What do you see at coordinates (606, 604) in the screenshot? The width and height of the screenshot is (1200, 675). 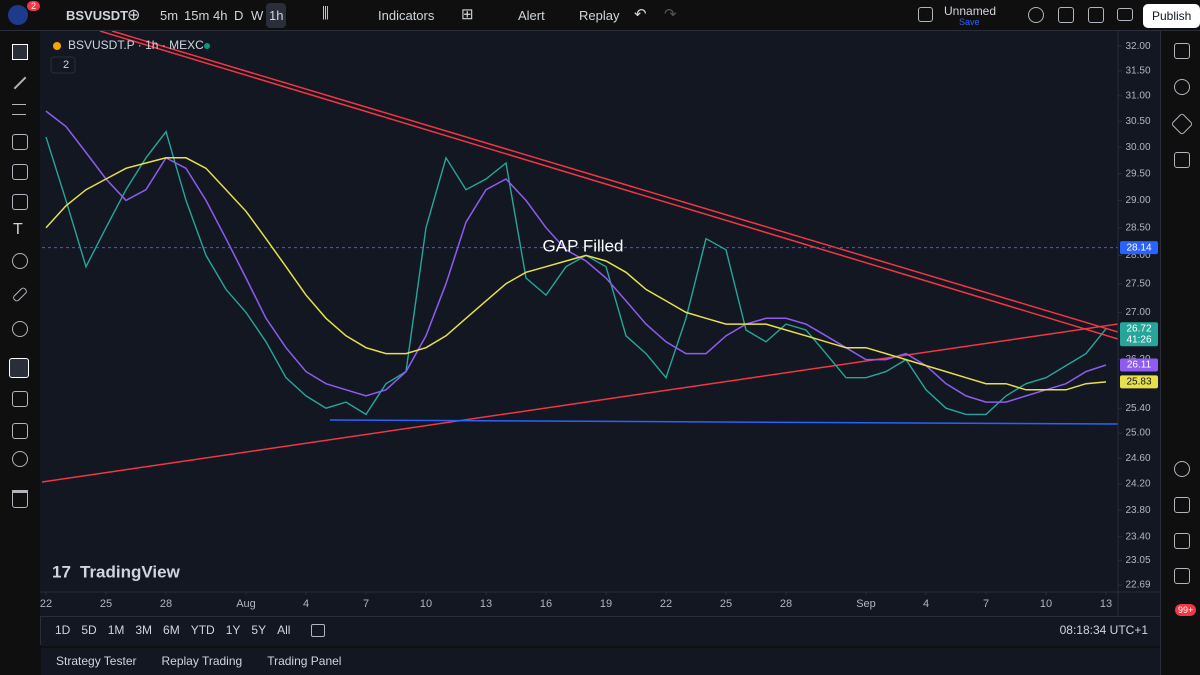 I see `x-tick-label: 19` at bounding box center [606, 604].